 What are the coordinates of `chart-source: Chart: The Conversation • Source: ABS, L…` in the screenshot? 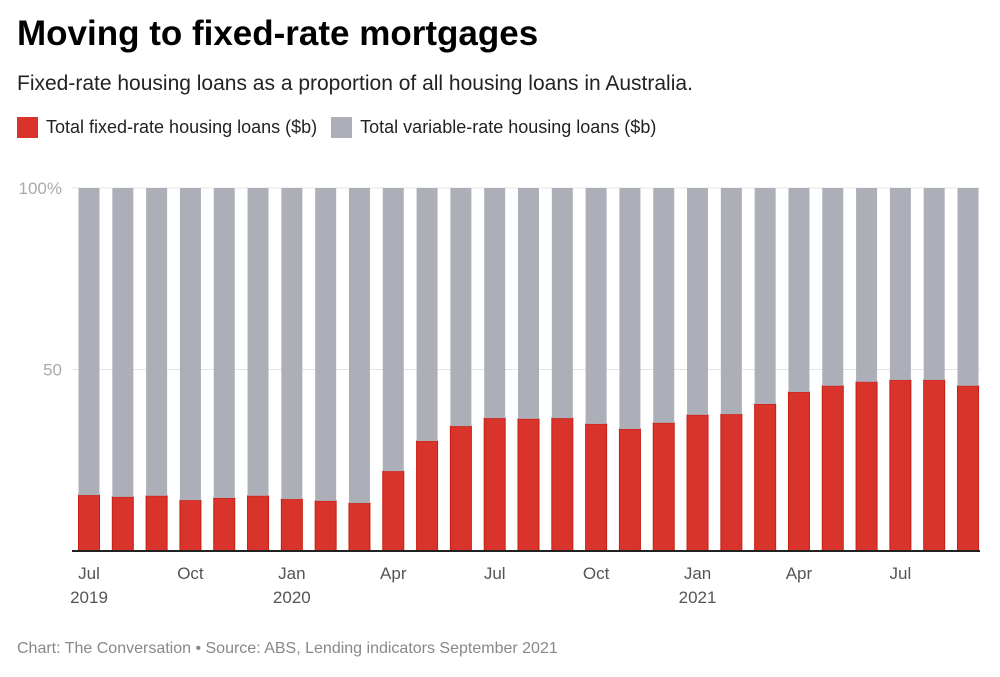 It's located at (287, 648).